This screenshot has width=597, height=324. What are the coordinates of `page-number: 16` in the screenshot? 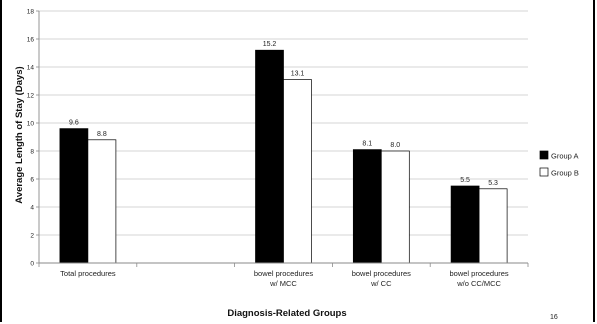 It's located at (554, 317).